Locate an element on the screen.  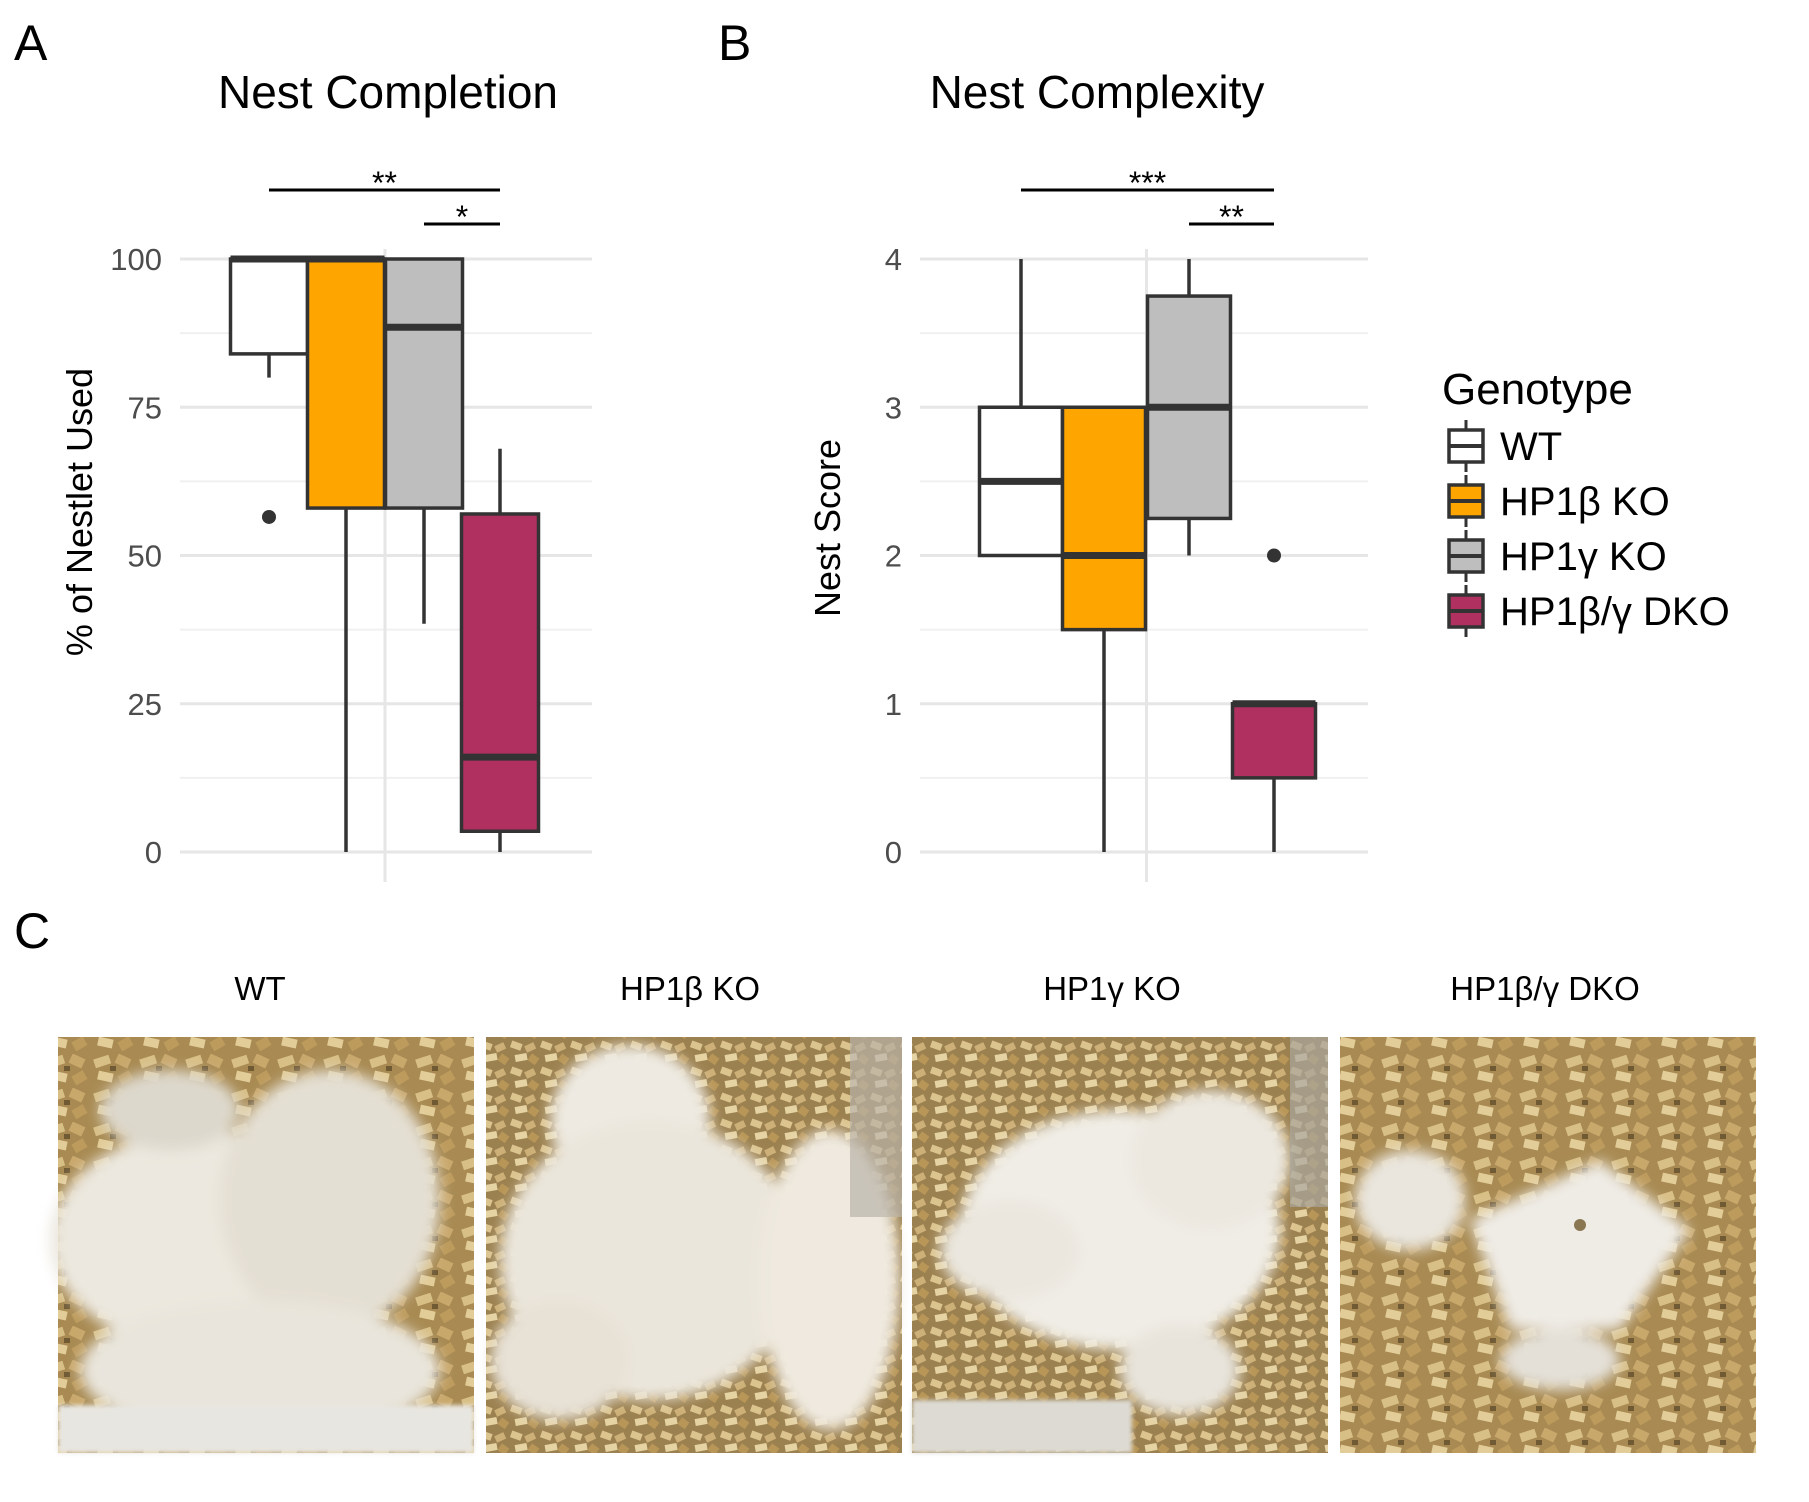
panel-letter-c: C is located at coordinates (32, 931).